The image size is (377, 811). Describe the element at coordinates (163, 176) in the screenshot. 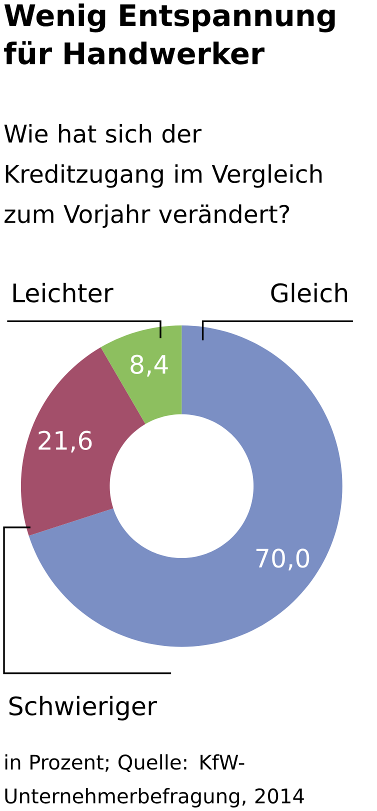

I see `chart-subtitle: Wie hat sich der Kreditzugang im Vergleich zum Vorjahr verändert?` at that location.